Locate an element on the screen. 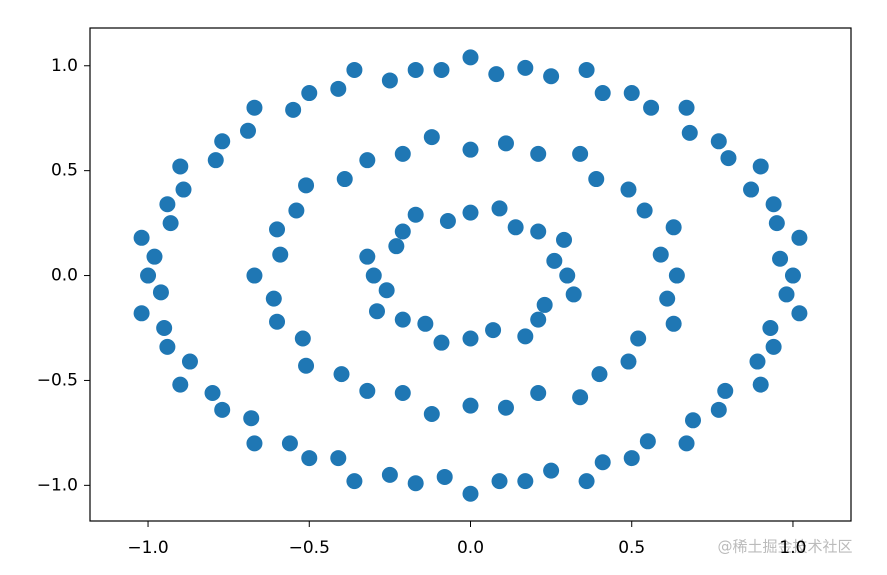 This screenshot has height=575, width=887. y-tick-label: 1.0 is located at coordinates (64, 66).